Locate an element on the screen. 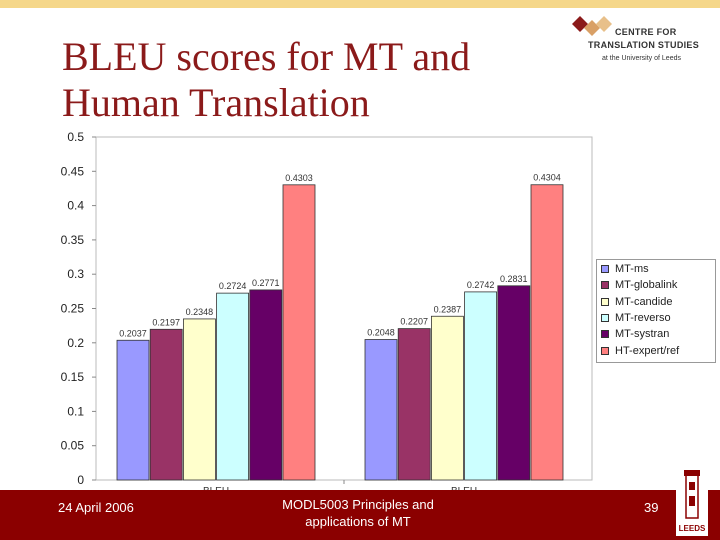  y-tick-label: 0 is located at coordinates (80, 480).